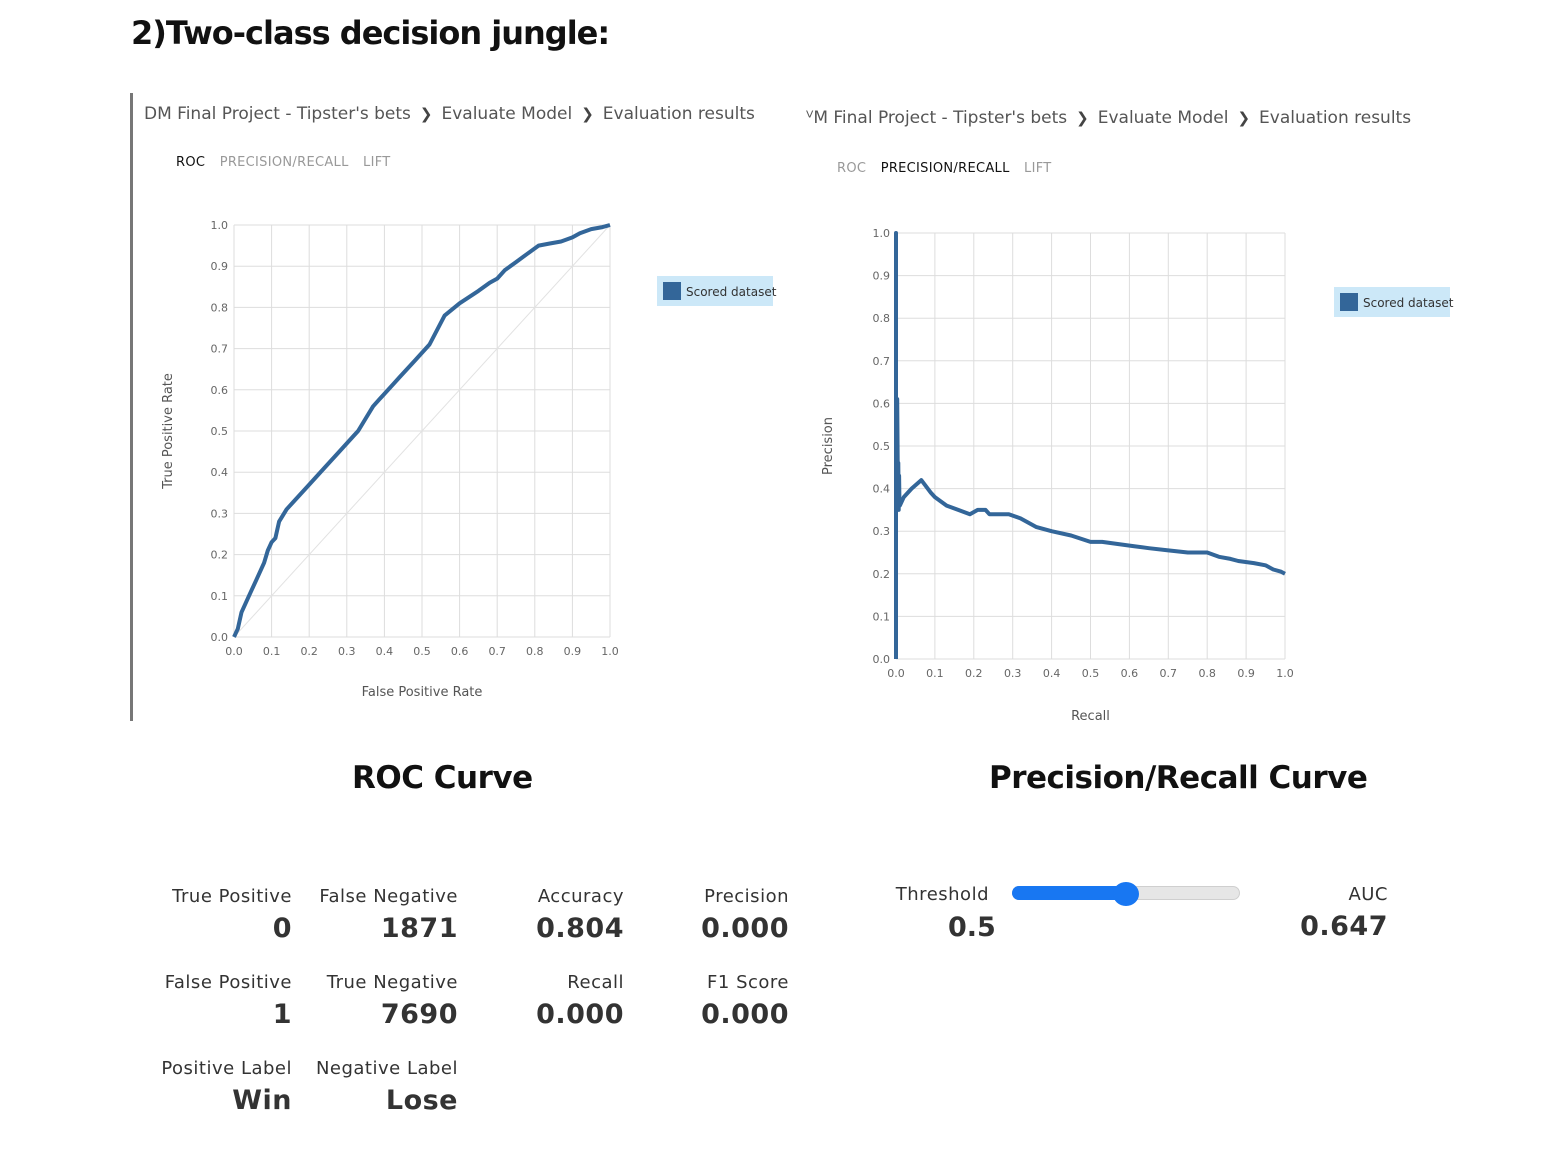 This screenshot has height=1151, width=1566. What do you see at coordinates (580, 1014) in the screenshot?
I see `recall-value: 0.000` at bounding box center [580, 1014].